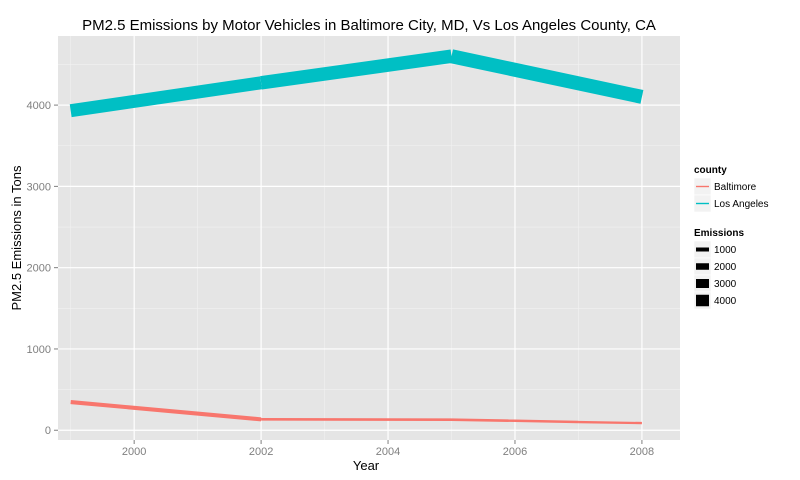  I want to click on x-axis-title: Year, so click(366, 465).